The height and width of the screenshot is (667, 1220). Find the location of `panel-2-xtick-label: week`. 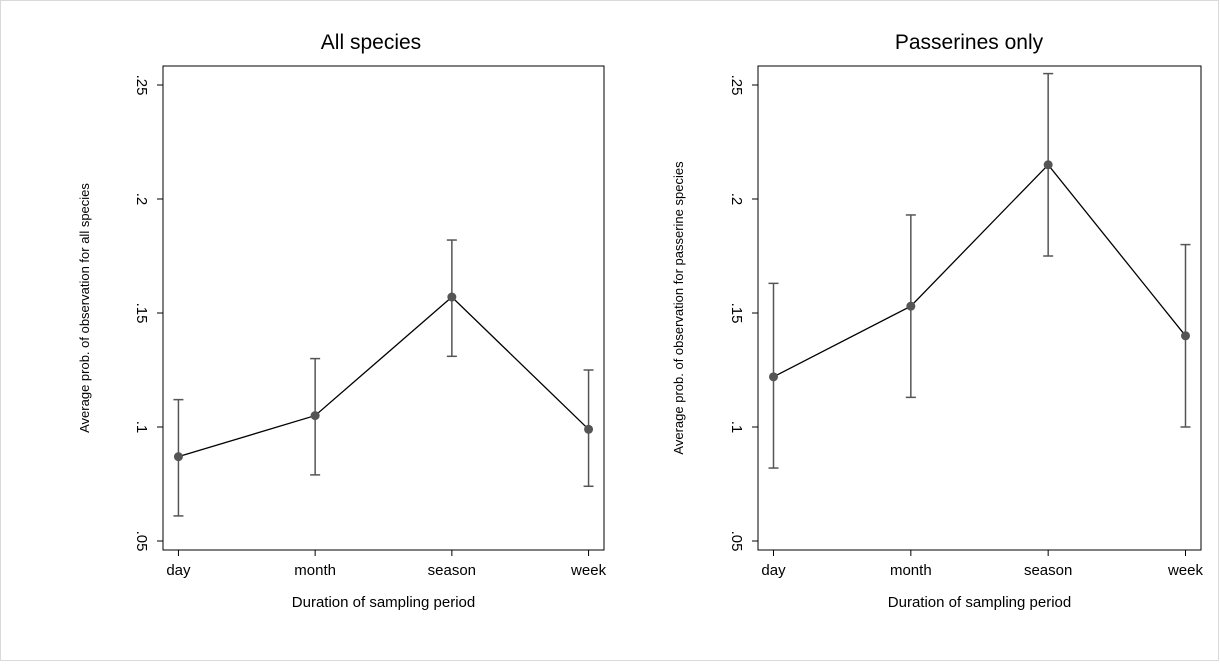

panel-2-xtick-label: week is located at coordinates (1185, 570).